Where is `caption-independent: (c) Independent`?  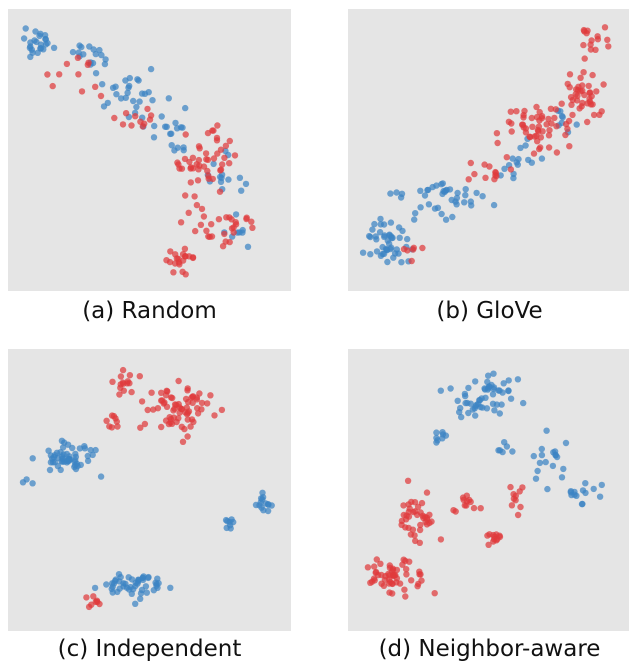 caption-independent: (c) Independent is located at coordinates (149, 649).